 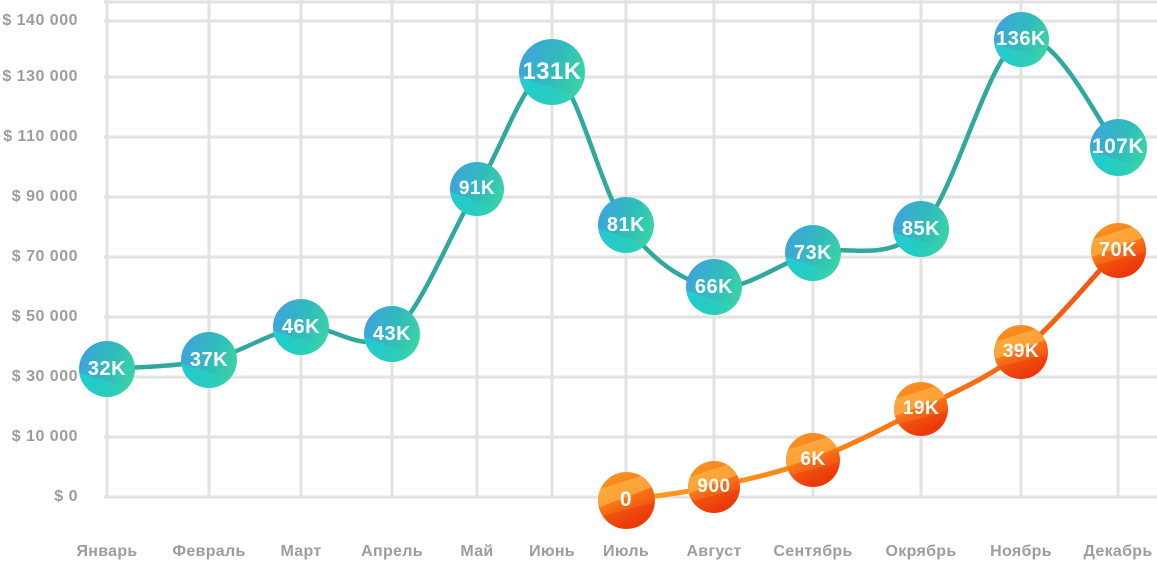 I want to click on data-point-bubble-secondary-orange: 39K, so click(x=1021, y=352).